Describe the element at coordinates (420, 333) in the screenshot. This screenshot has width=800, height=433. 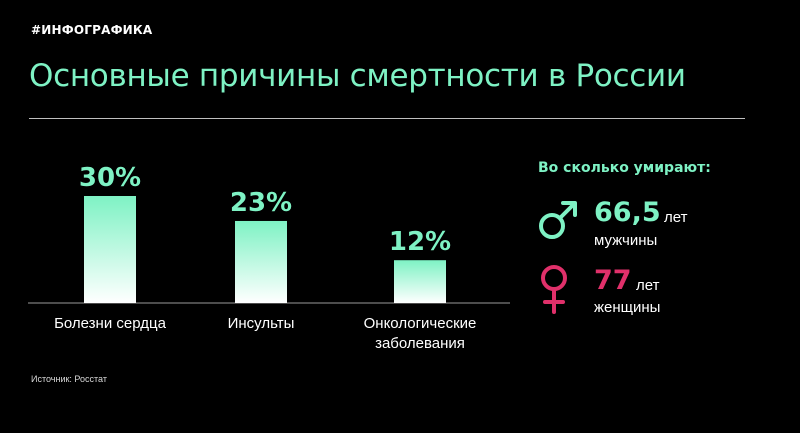
I see `category-label-3: Онкологические заболевания` at that location.